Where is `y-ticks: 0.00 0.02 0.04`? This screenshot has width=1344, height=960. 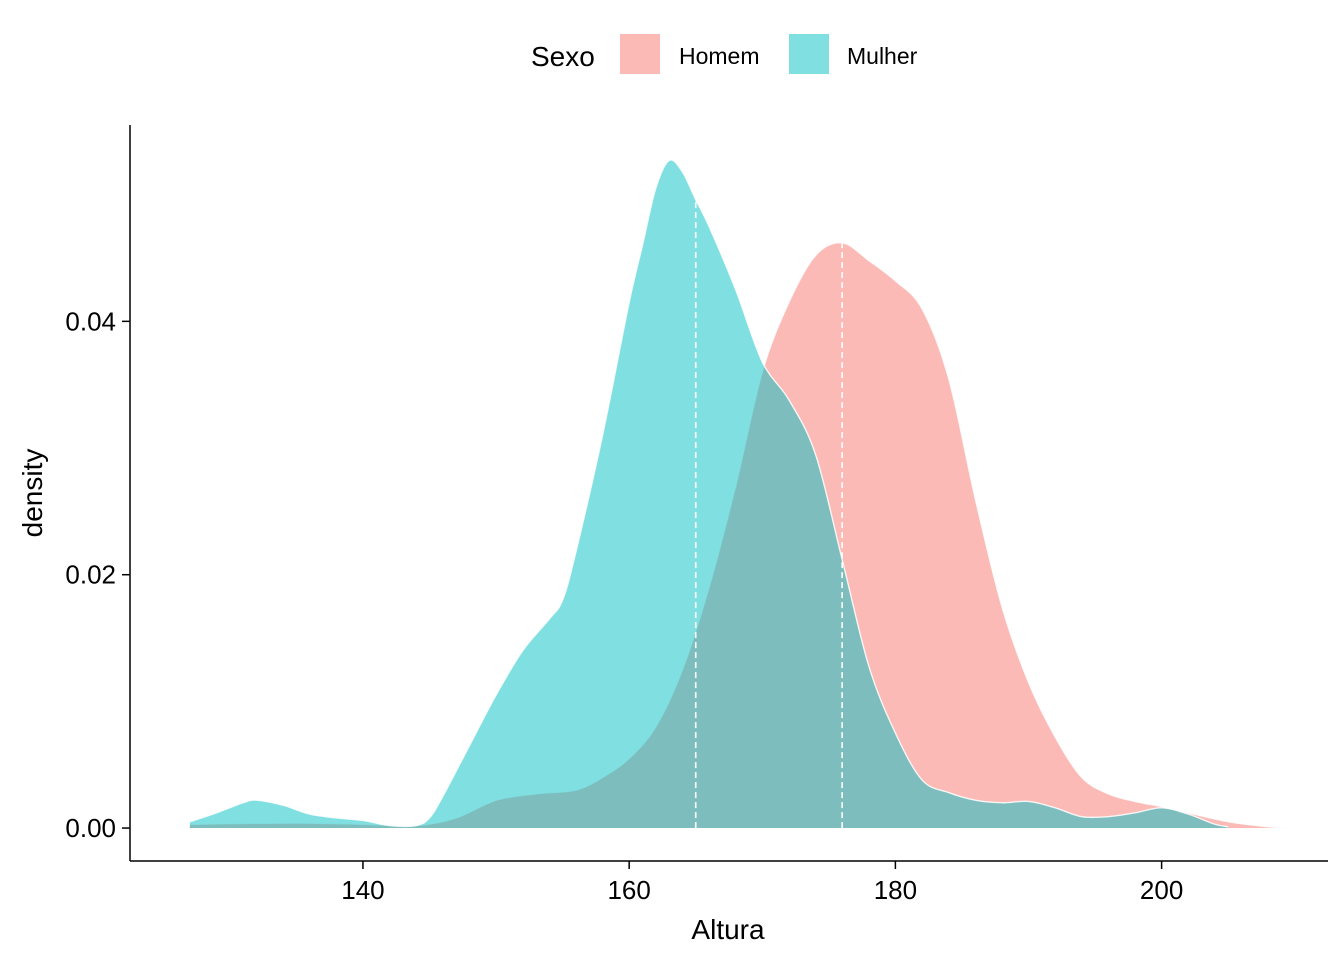 y-ticks: 0.00 0.02 0.04 is located at coordinates (97, 574).